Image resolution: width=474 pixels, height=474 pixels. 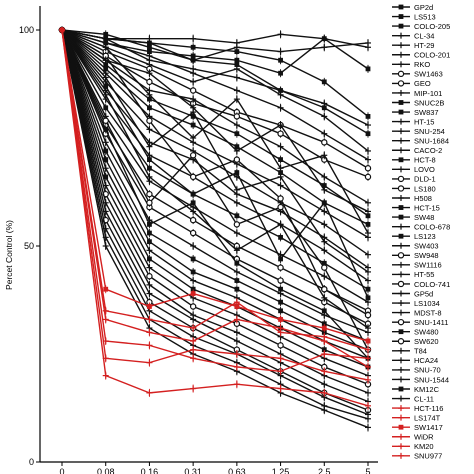 What do you see at coordinates (416, 389) in the screenshot?
I see `legend-item: KM12C` at bounding box center [416, 389].